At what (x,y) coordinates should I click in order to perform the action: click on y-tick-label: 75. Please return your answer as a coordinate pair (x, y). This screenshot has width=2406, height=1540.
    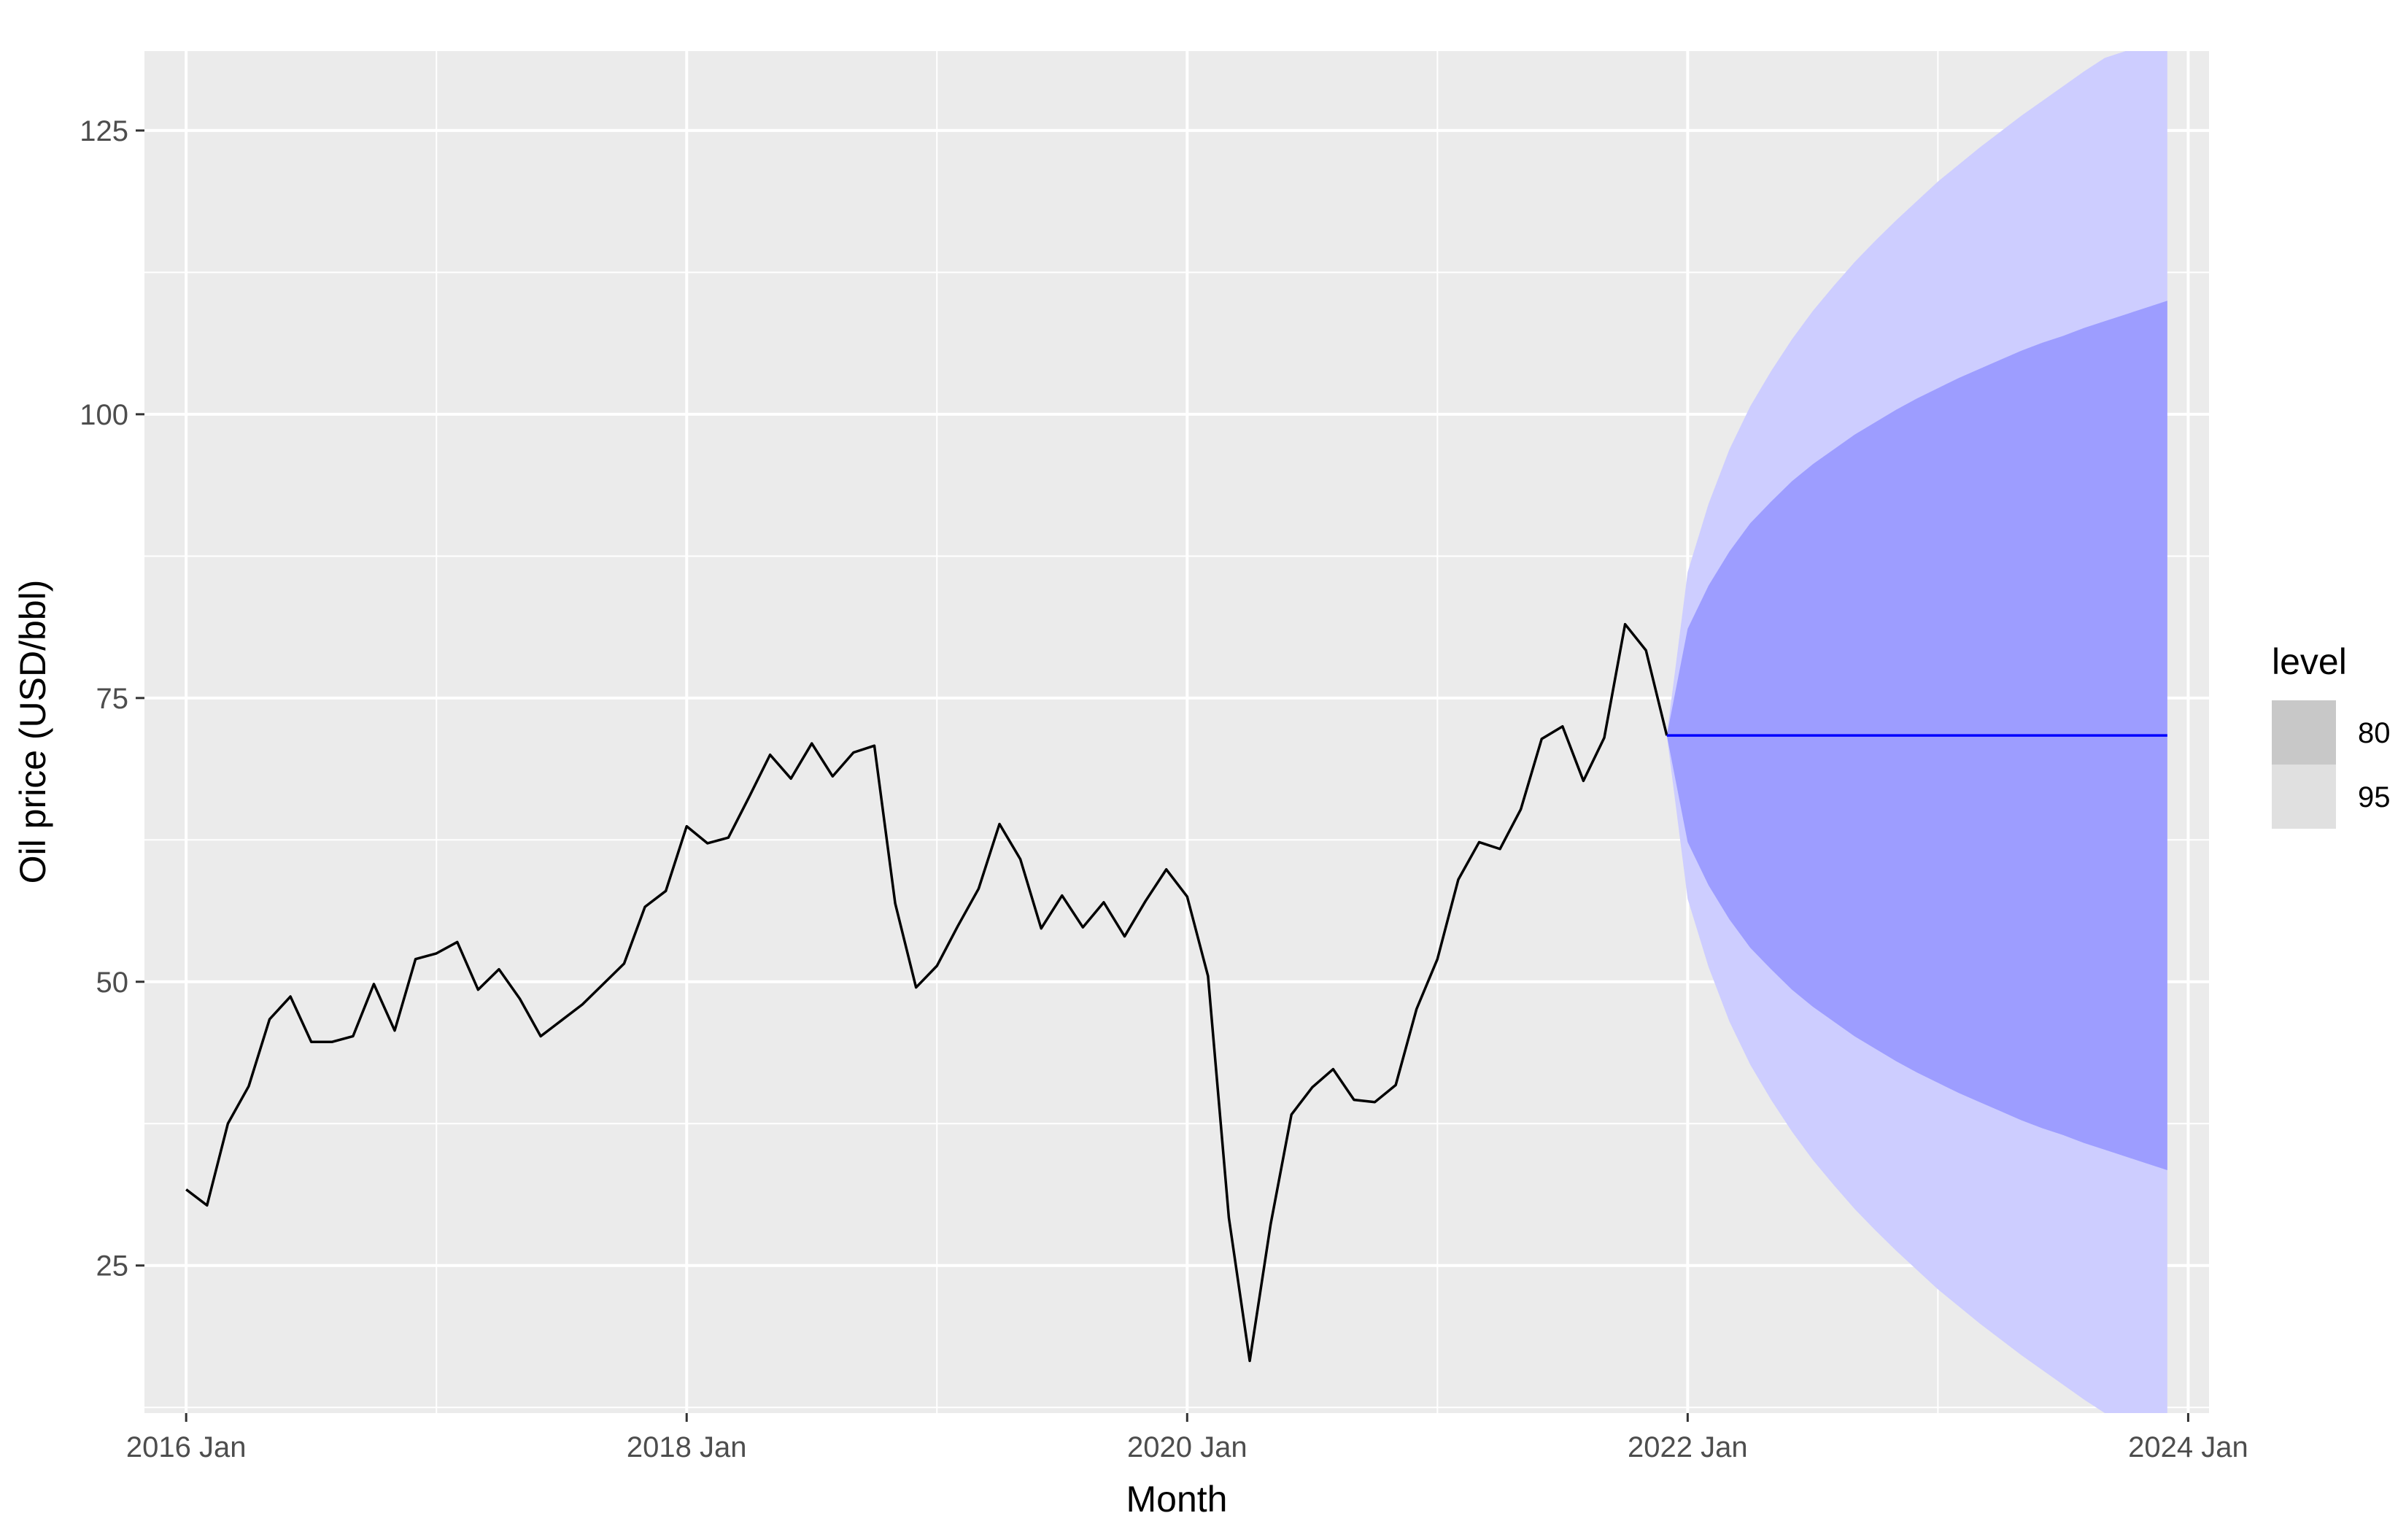
    Looking at the image, I should click on (112, 699).